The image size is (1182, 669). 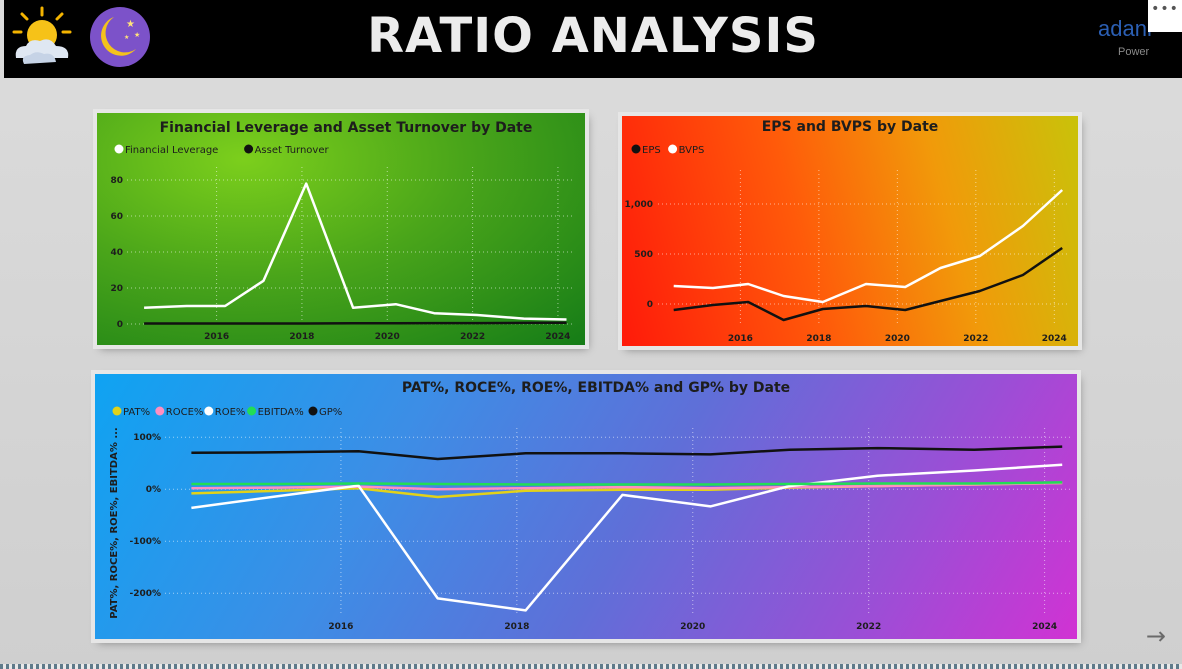 What do you see at coordinates (330, 412) in the screenshot?
I see `legend-label: GP%` at bounding box center [330, 412].